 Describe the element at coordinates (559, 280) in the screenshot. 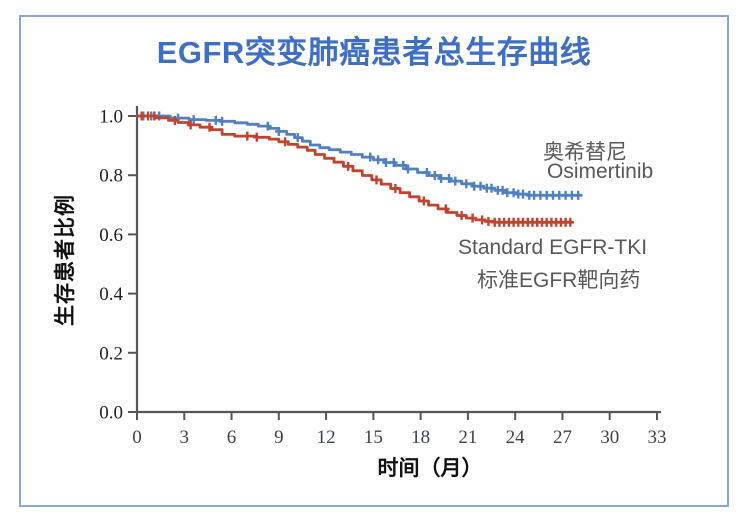

I see `legend-standard-zh: 标准EGFR靶向药` at that location.